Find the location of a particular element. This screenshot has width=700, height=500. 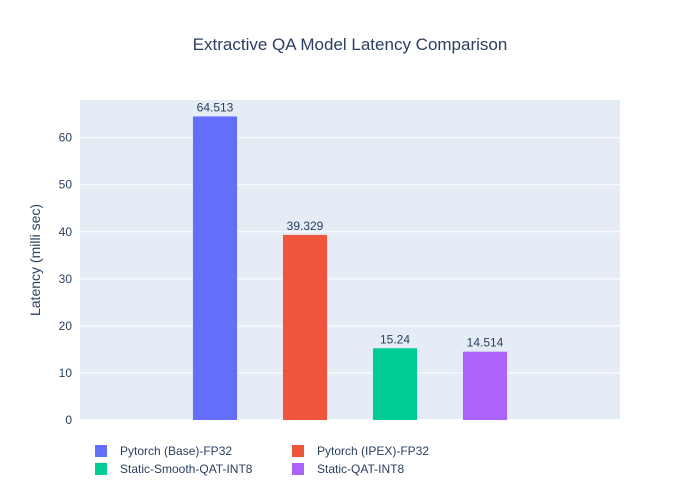

y-axis-title: Latency (milli sec) is located at coordinates (35, 260).